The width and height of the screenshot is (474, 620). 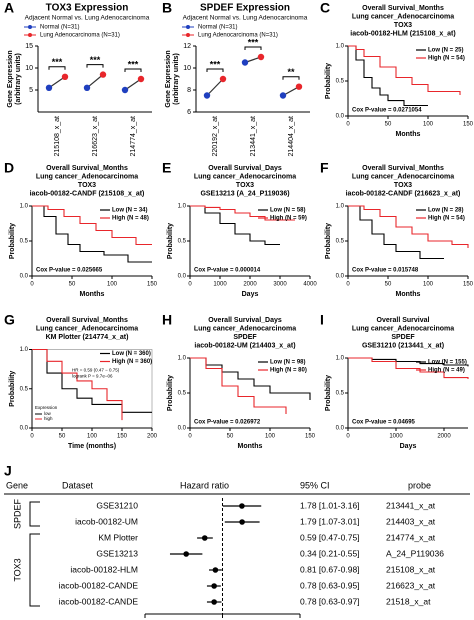 What do you see at coordinates (133, 136) in the screenshot?
I see `x-tick-label: 214774_x_at` at bounding box center [133, 136].